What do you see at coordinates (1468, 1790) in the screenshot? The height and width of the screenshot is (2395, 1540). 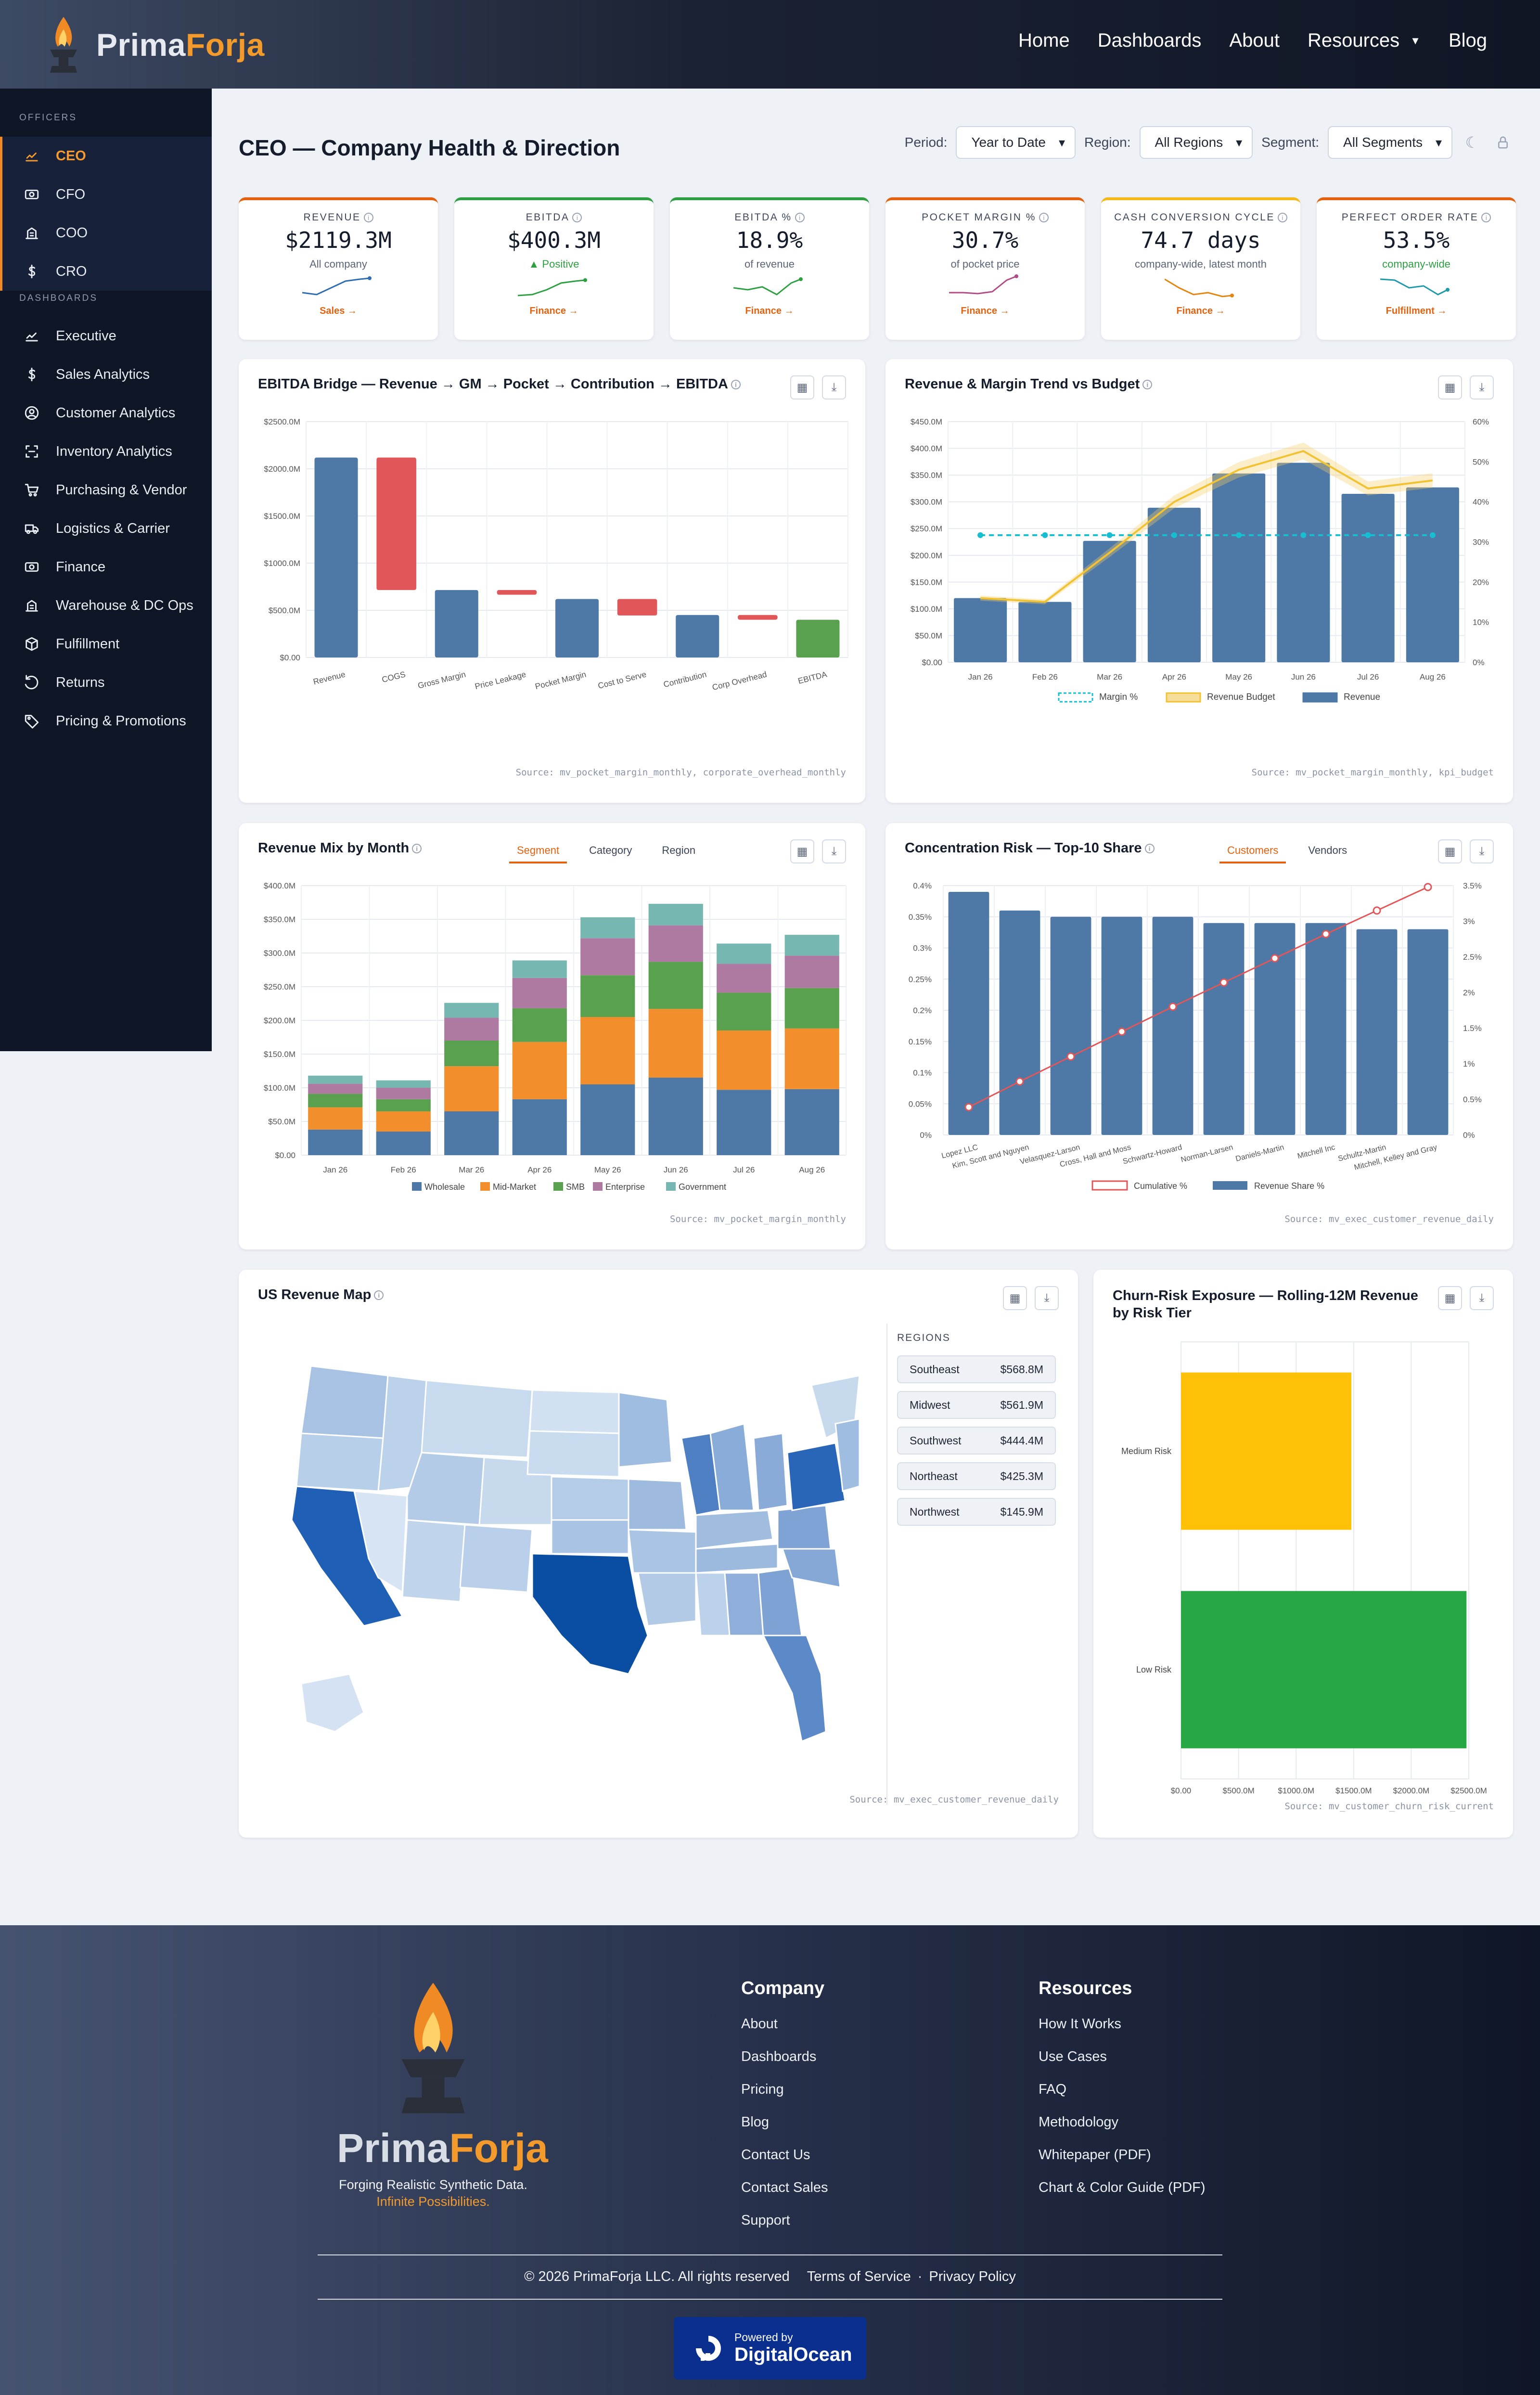 I see `x-tick-label: $2500.0M` at bounding box center [1468, 1790].